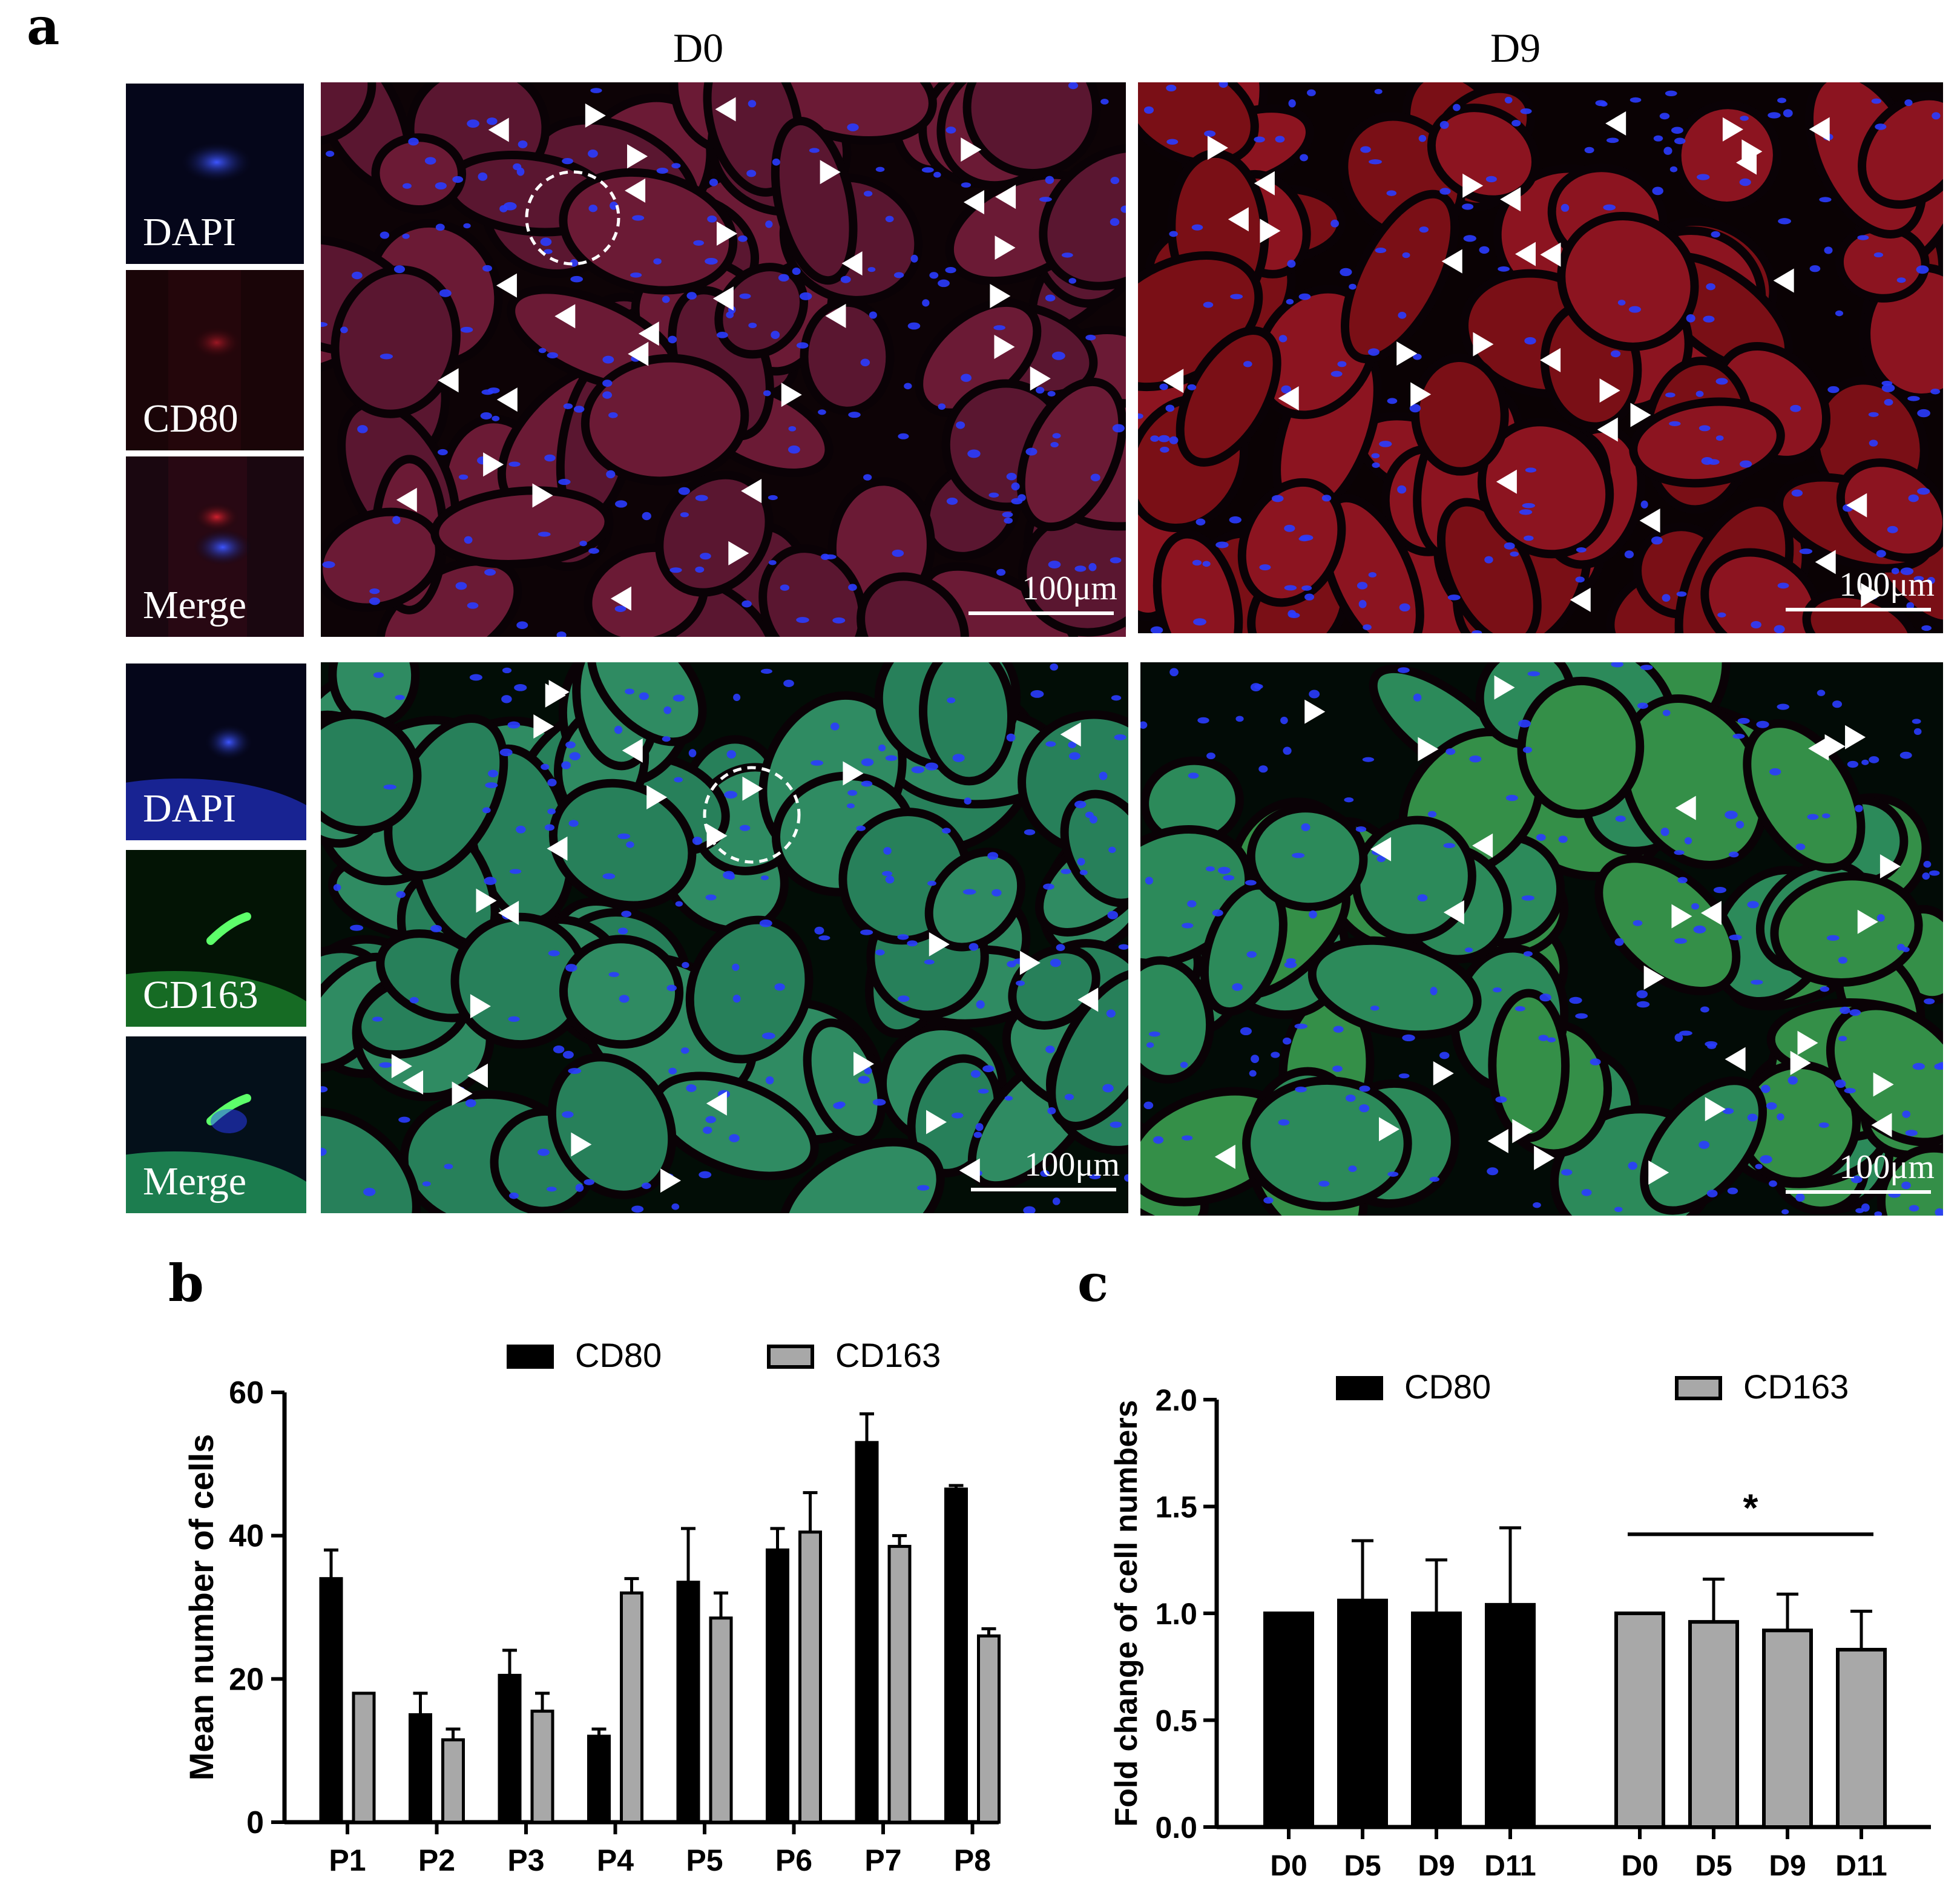  What do you see at coordinates (1436, 1720) in the screenshot?
I see `bar-cd80-d9` at bounding box center [1436, 1720].